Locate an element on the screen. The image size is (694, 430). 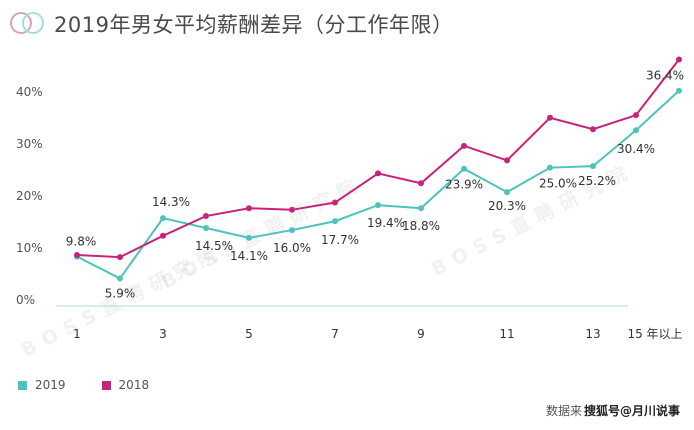
x-tick-label: 5 is located at coordinates (249, 334).